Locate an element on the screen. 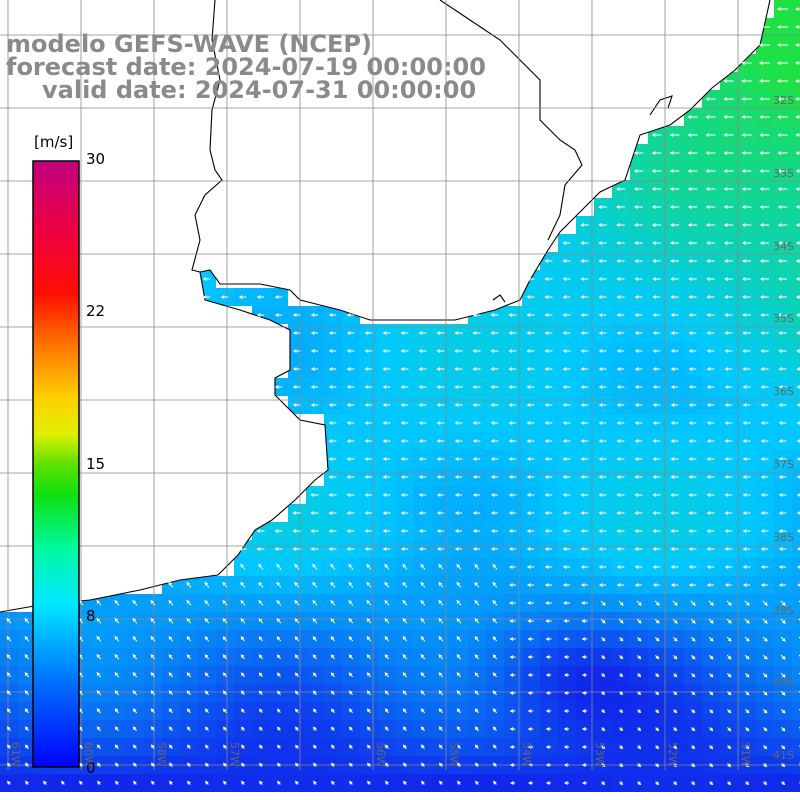 The image size is (800, 800). title-forecast-date: forecast date: 2024-07-19 00:00:00 is located at coordinates (246, 67).